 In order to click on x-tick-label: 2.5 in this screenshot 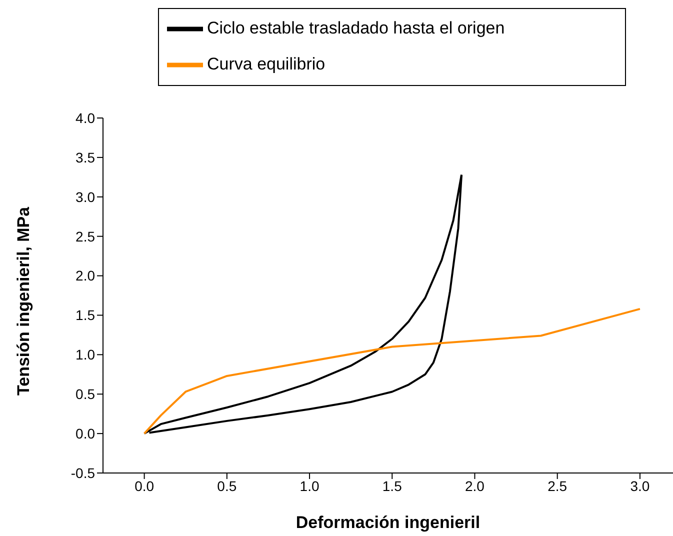, I will do `click(558, 486)`.